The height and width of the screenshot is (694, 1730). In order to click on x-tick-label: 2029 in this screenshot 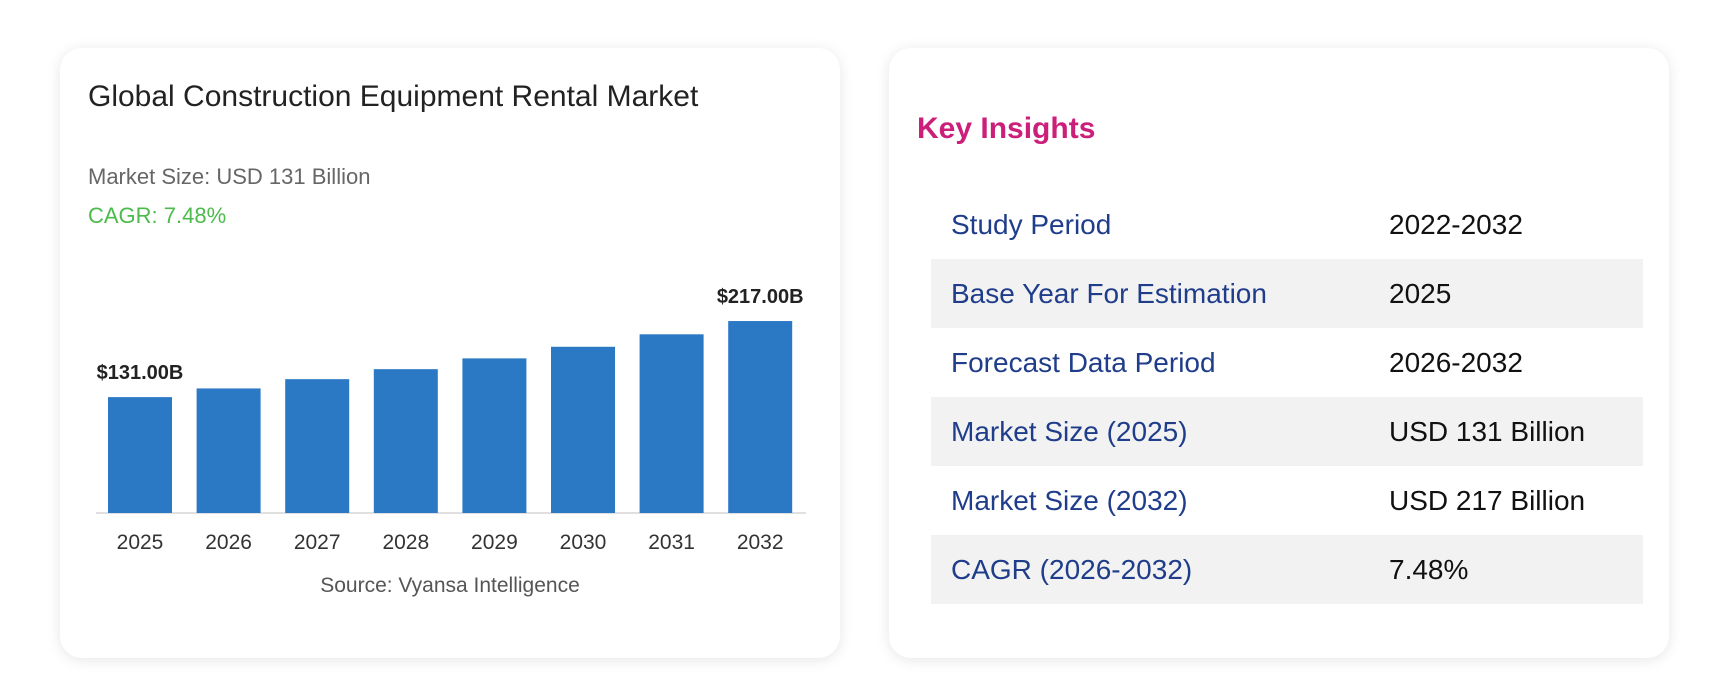, I will do `click(494, 542)`.